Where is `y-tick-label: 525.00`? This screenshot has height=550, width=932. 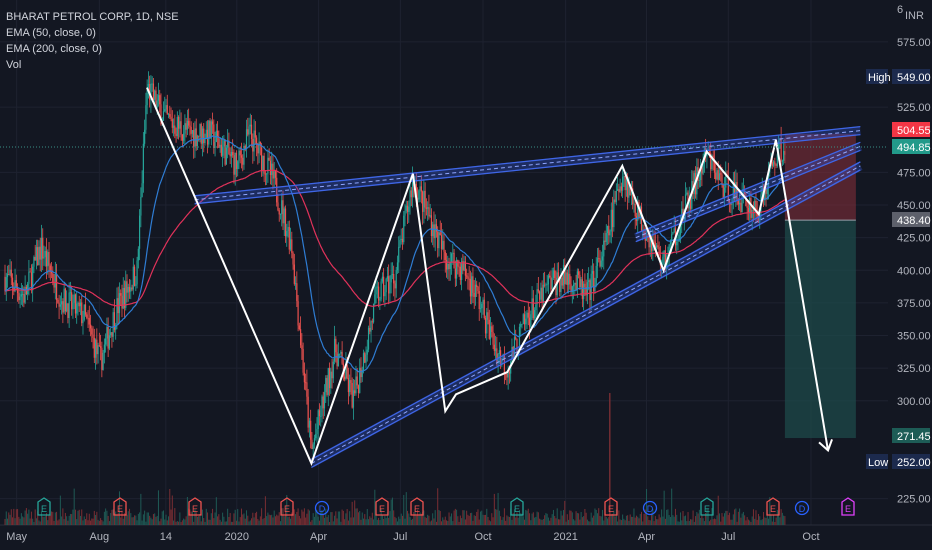
y-tick-label: 525.00 is located at coordinates (914, 108).